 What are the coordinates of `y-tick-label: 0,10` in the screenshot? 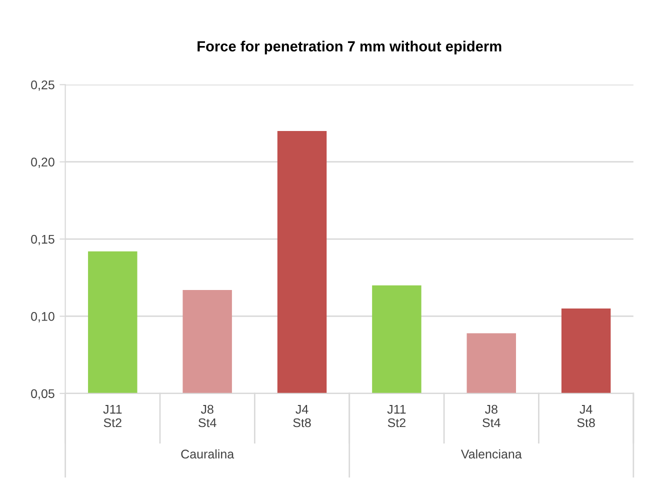 It's located at (42, 317).